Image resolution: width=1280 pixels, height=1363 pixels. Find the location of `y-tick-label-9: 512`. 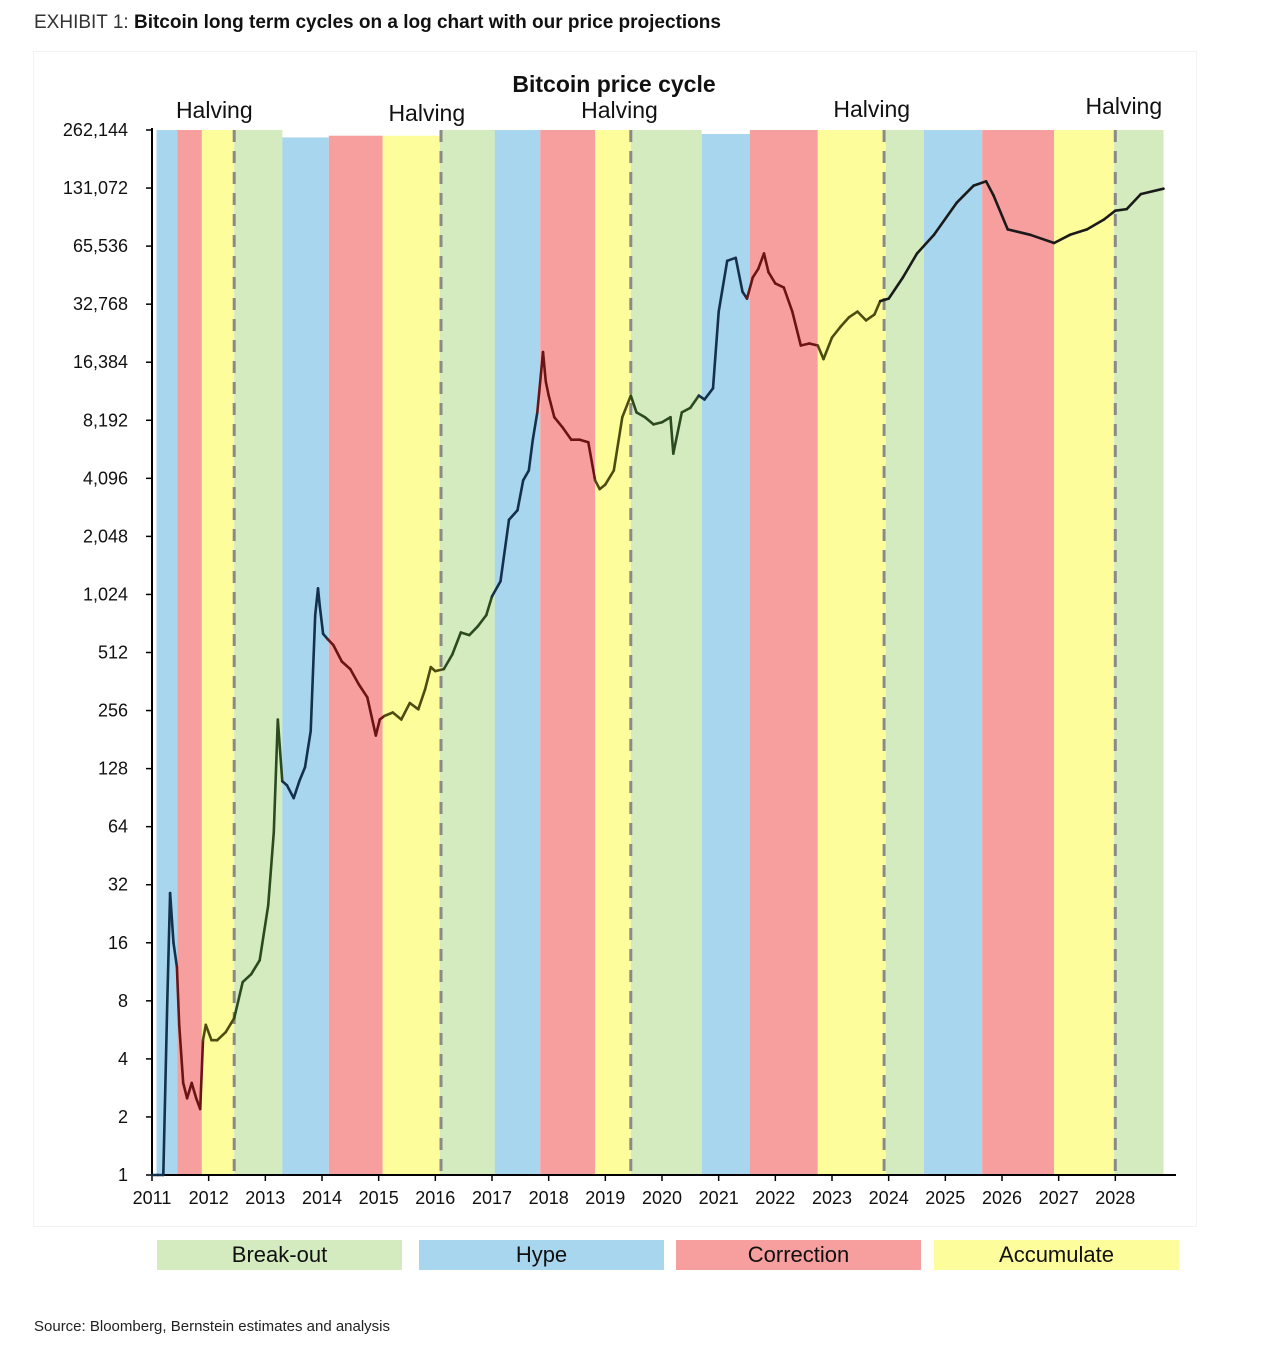

y-tick-label-9: 512 is located at coordinates (113, 653).